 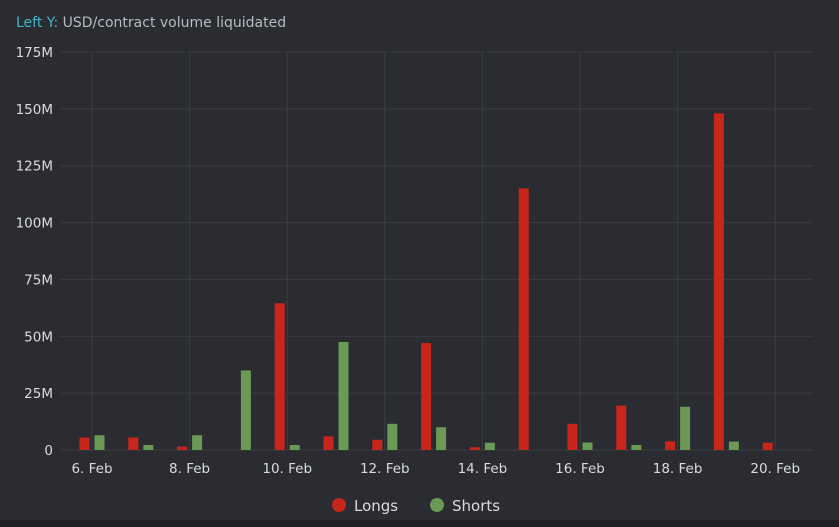 What do you see at coordinates (34, 53) in the screenshot?
I see `y-tick-label: 175M` at bounding box center [34, 53].